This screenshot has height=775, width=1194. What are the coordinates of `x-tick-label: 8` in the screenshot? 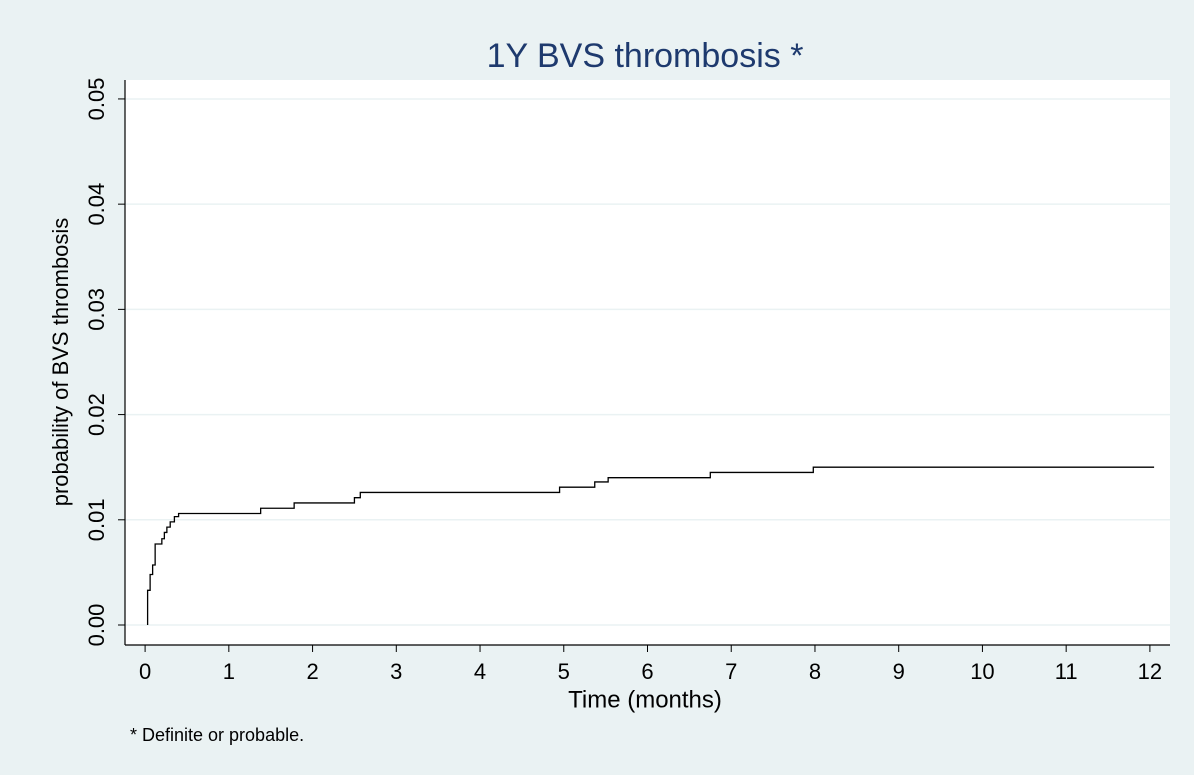 It's located at (815, 671).